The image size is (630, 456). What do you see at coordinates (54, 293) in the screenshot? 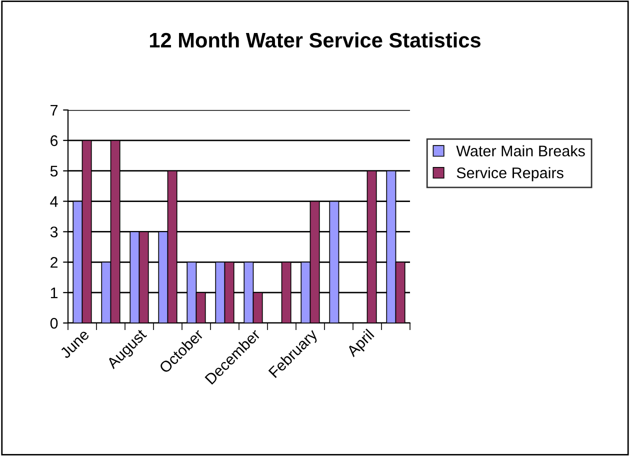
I see `y-tick-label: 1` at bounding box center [54, 293].